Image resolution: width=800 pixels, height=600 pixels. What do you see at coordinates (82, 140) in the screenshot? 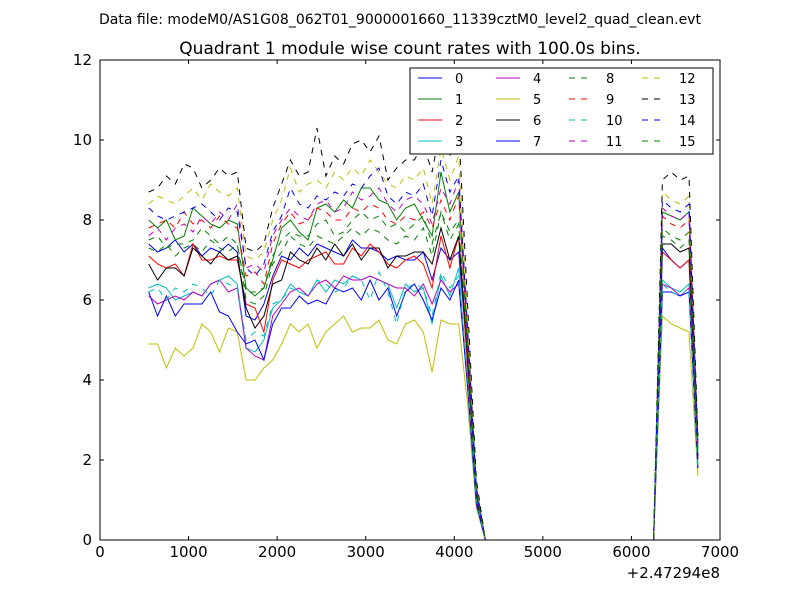
I see `y-tick-label: 10` at bounding box center [82, 140].